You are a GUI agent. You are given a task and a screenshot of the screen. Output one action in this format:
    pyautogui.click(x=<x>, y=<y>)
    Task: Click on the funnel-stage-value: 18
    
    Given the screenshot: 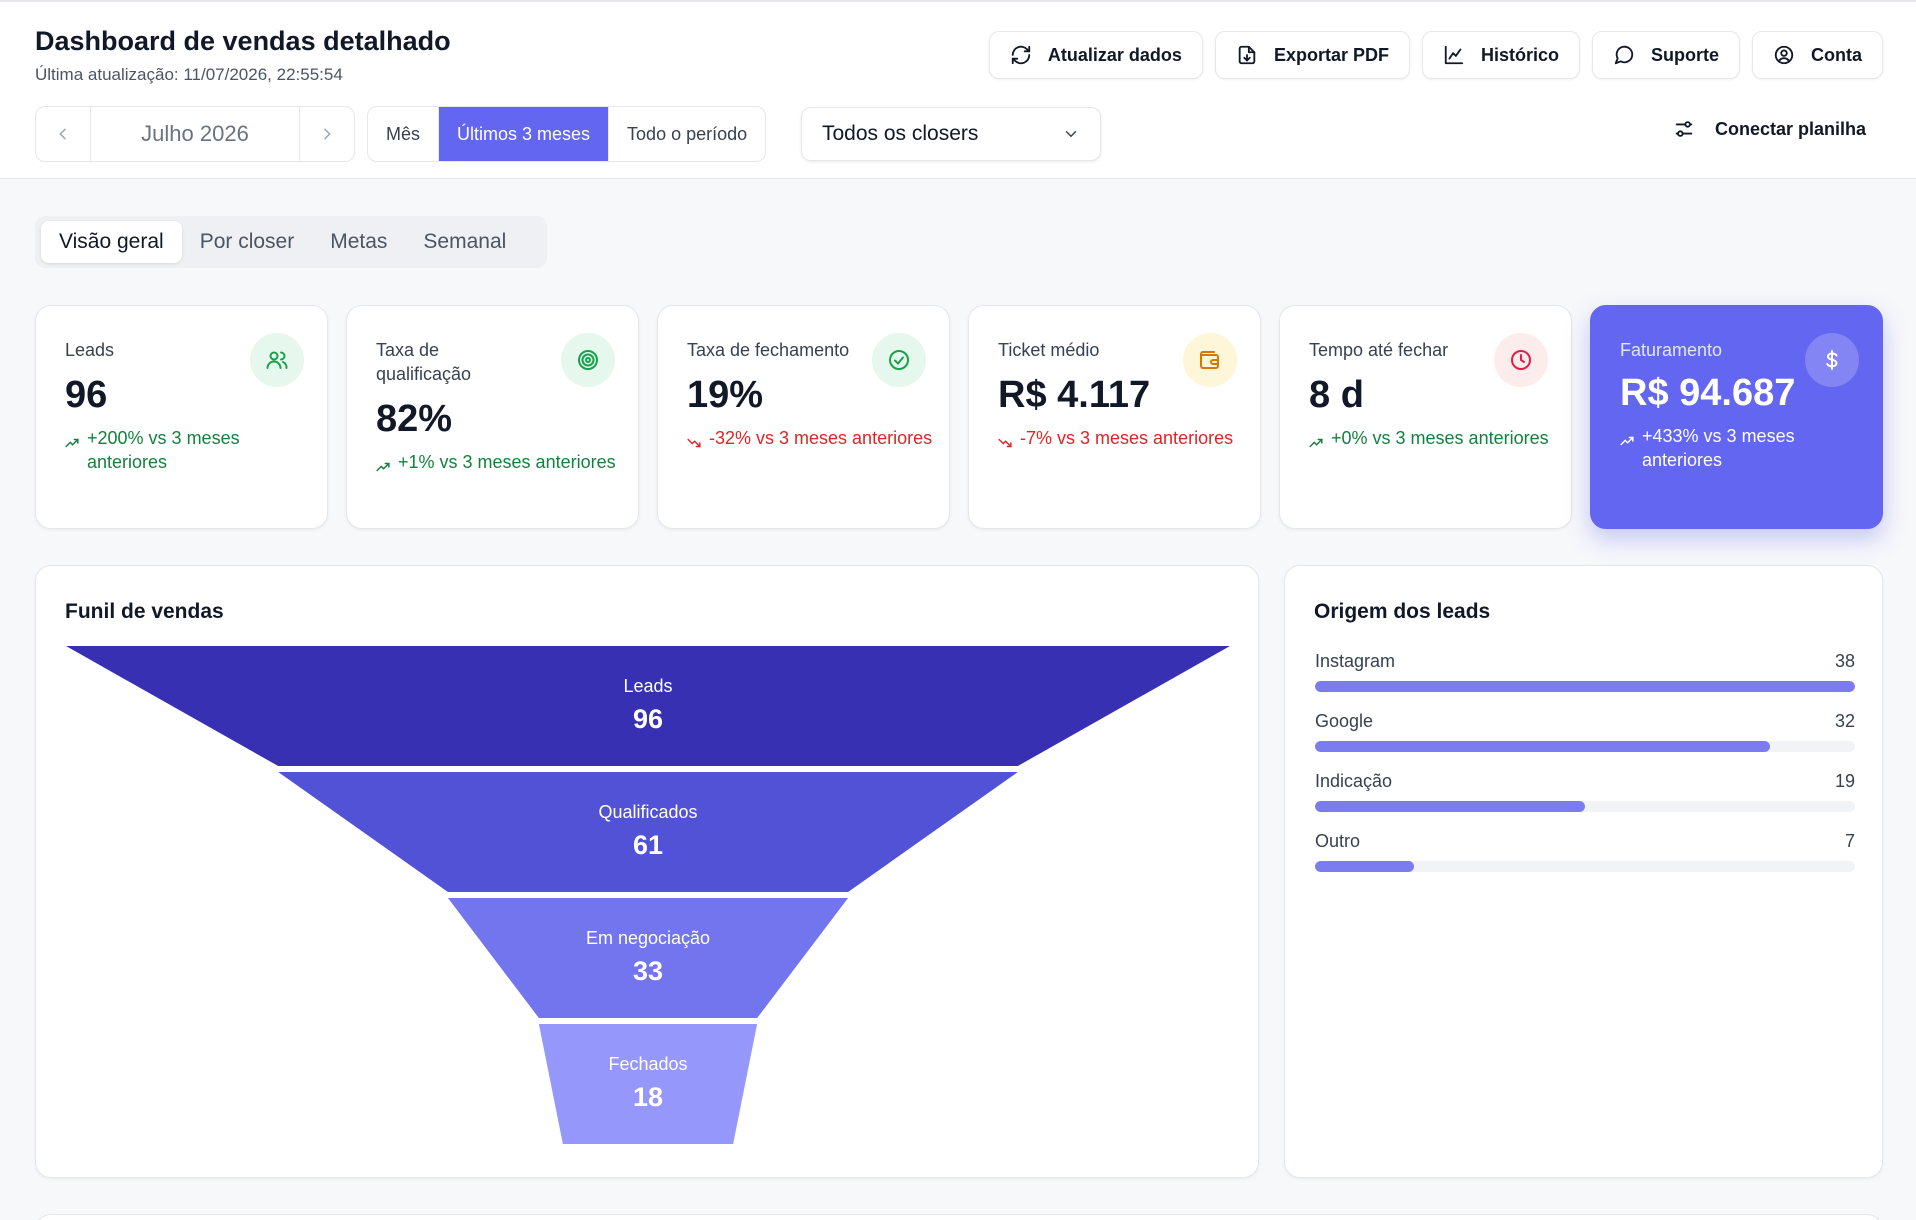 What is the action you would take?
    pyautogui.click(x=648, y=1097)
    